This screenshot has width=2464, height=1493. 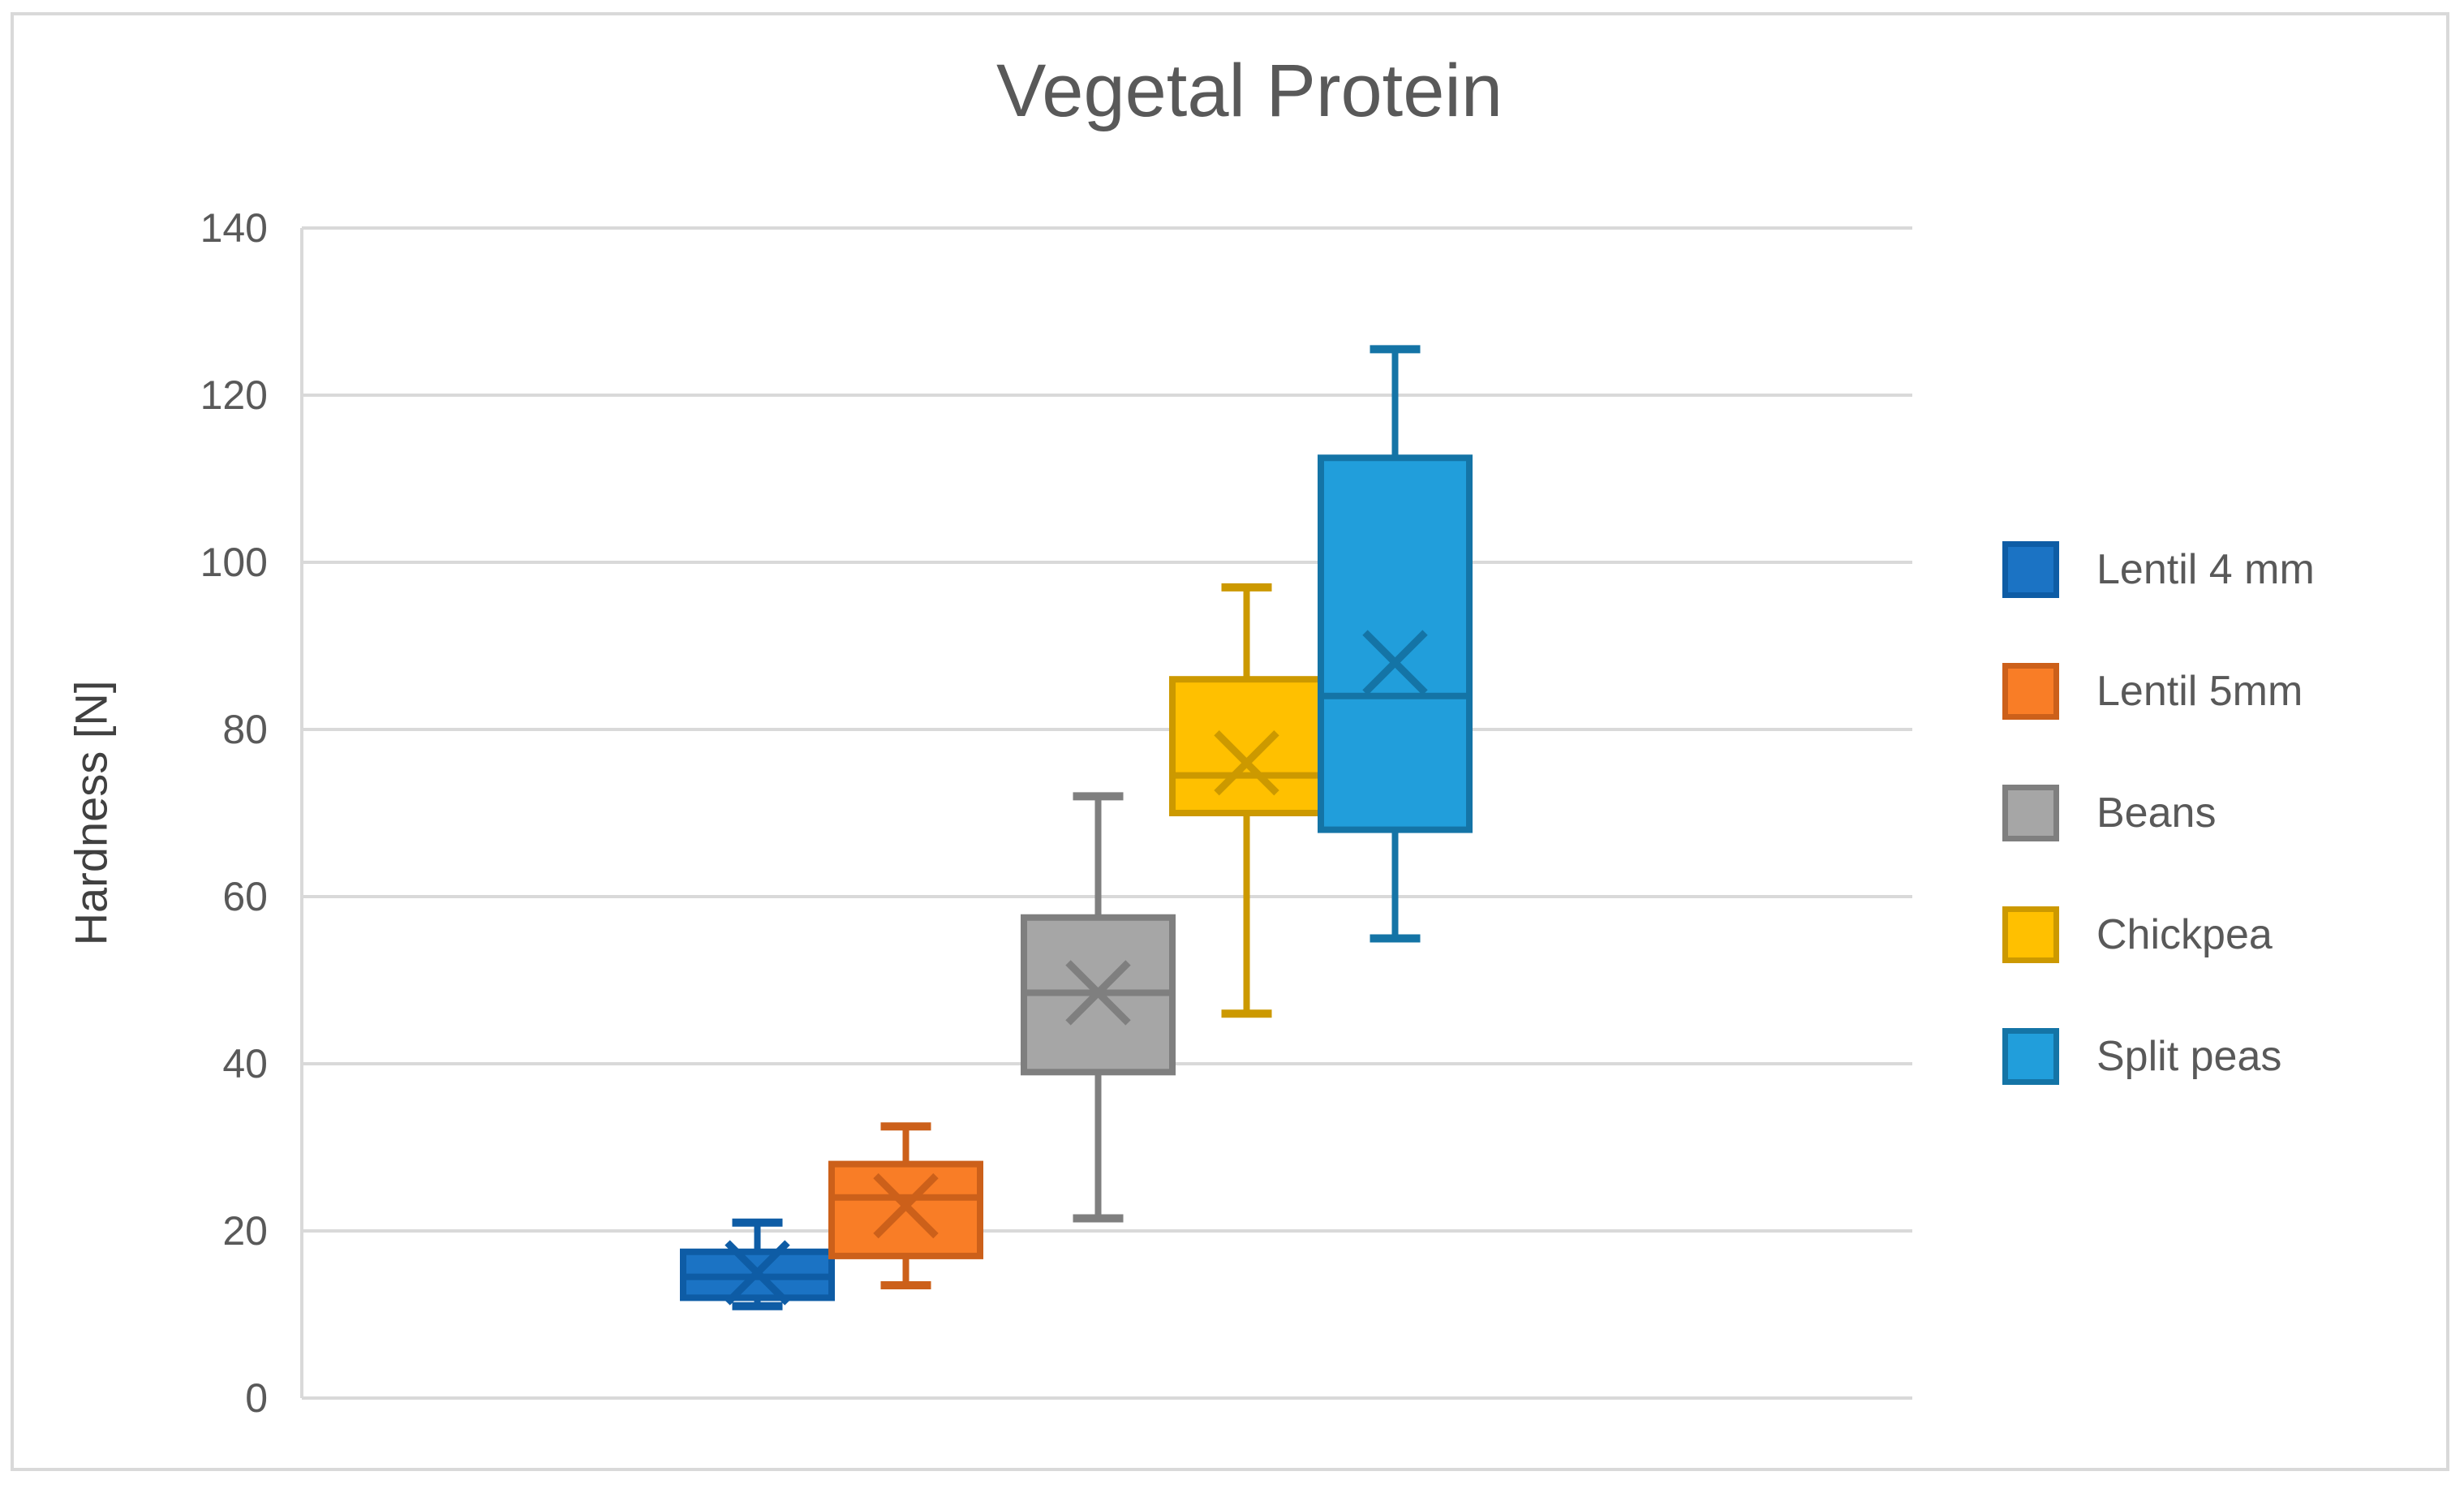 I want to click on mean-marker-lentil-4-mm, so click(x=757, y=1273).